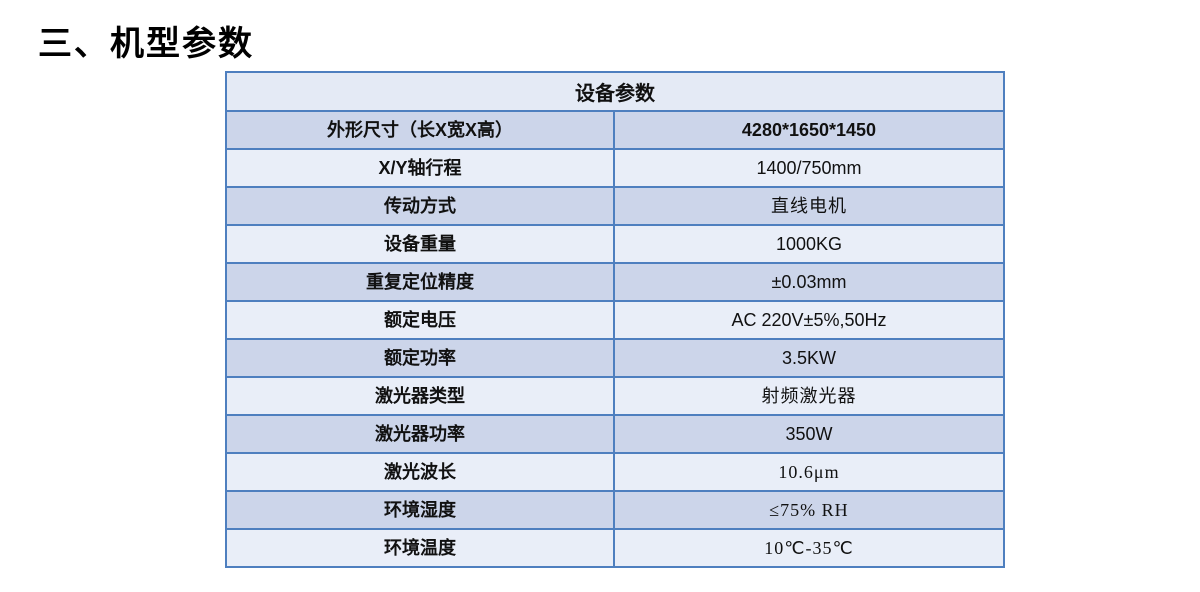  Describe the element at coordinates (809, 320) in the screenshot. I see `row-value: AC 220V±5%,50Hz` at that location.